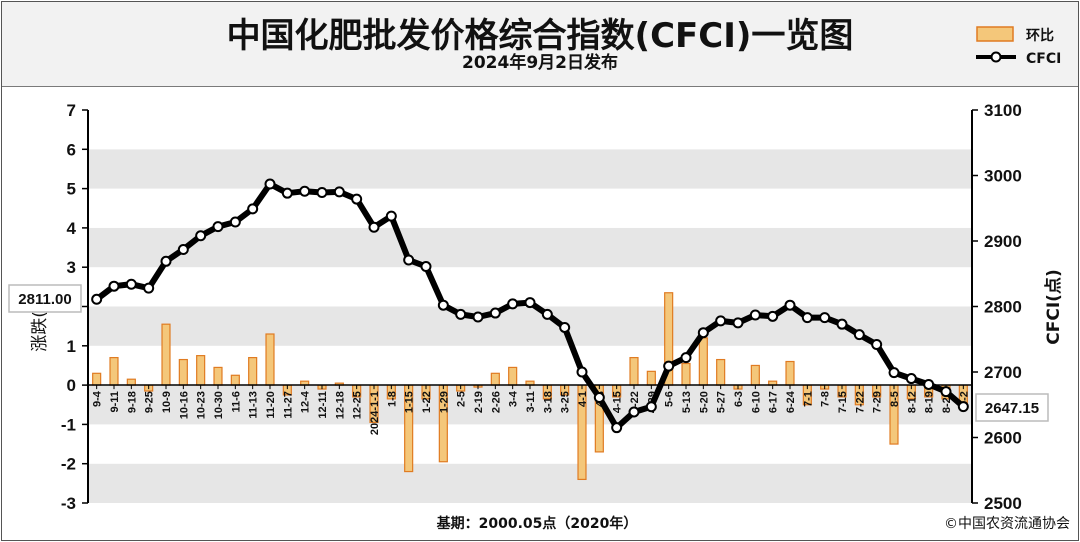  Describe the element at coordinates (462, 399) in the screenshot. I see `x-tick-label: 2-5` at that location.